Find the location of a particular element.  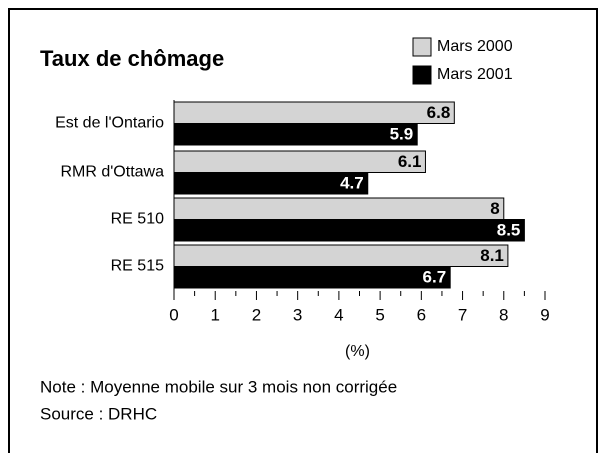

value-label: 6.8 is located at coordinates (439, 112).